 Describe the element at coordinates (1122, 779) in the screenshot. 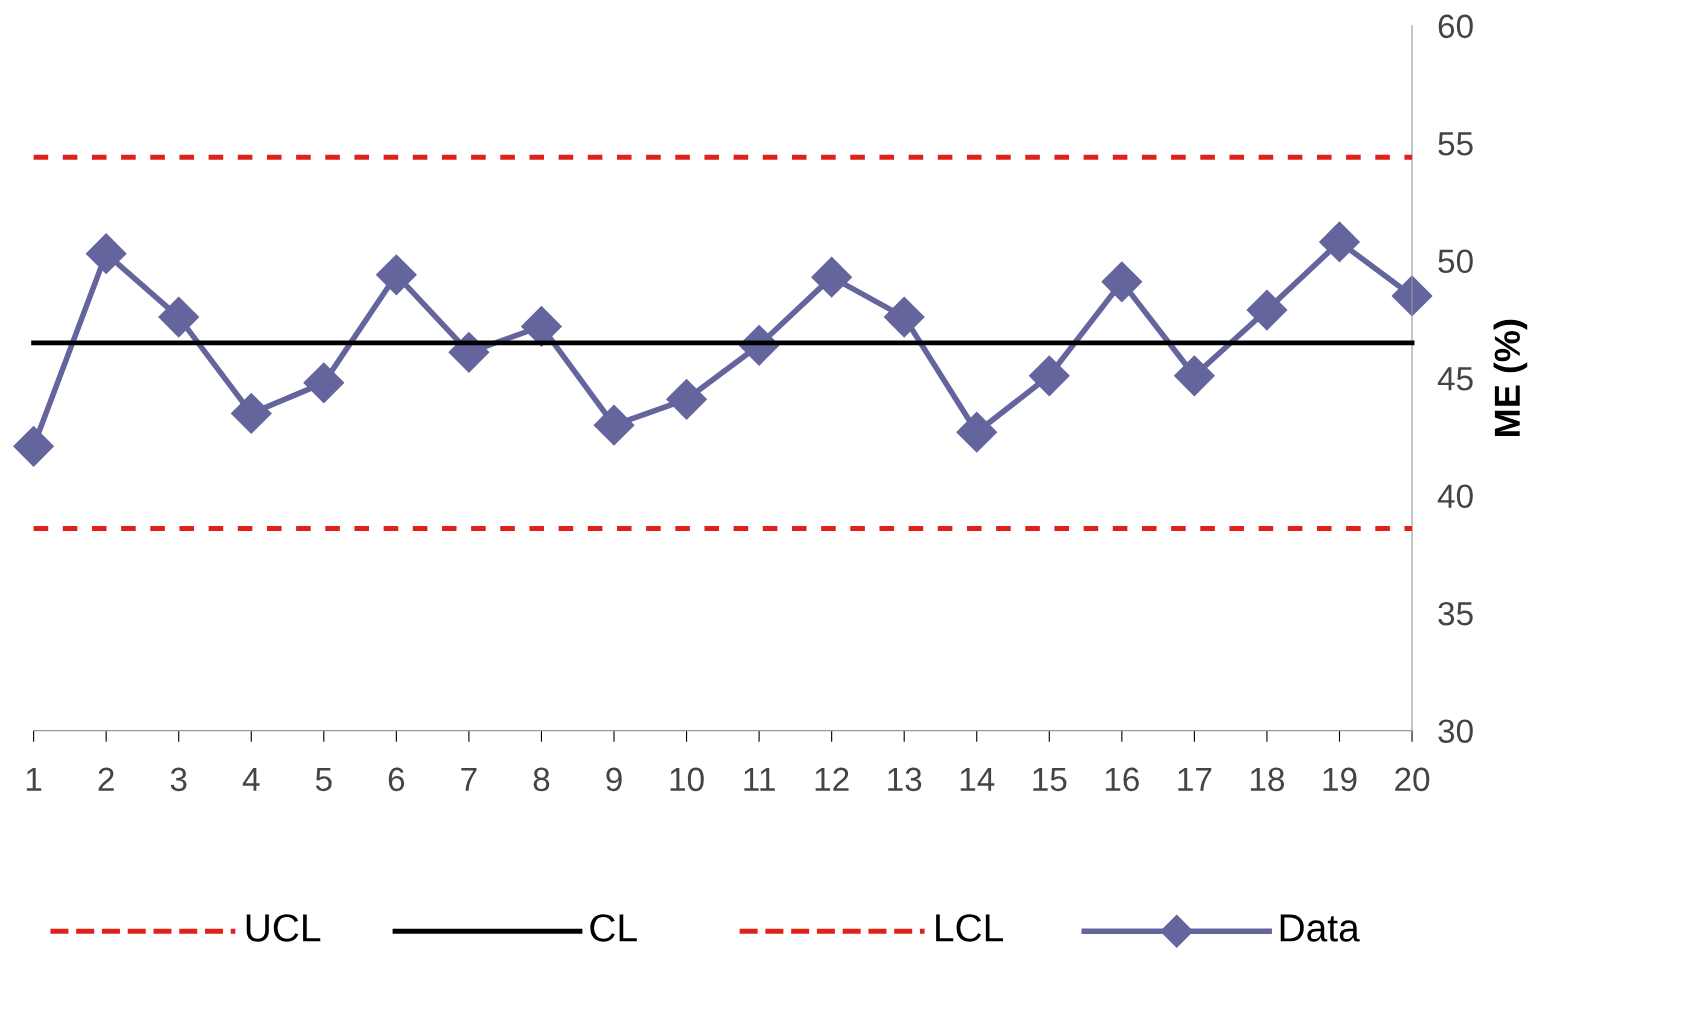

I see `x-tick-label: 16` at that location.